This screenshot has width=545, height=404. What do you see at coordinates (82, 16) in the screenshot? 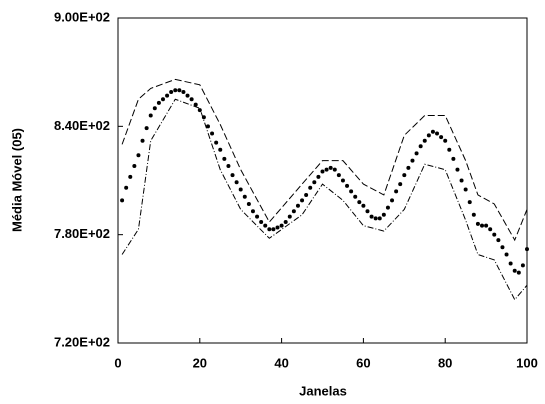
I see `y-tick-label: 9.00E+02` at bounding box center [82, 16].